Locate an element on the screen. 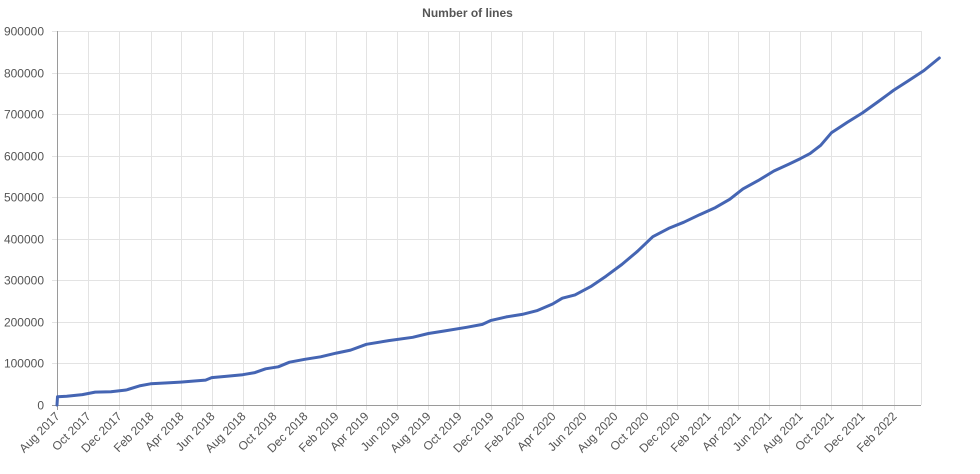 The height and width of the screenshot is (474, 980). y-tick-label: 200000 is located at coordinates (24, 323).